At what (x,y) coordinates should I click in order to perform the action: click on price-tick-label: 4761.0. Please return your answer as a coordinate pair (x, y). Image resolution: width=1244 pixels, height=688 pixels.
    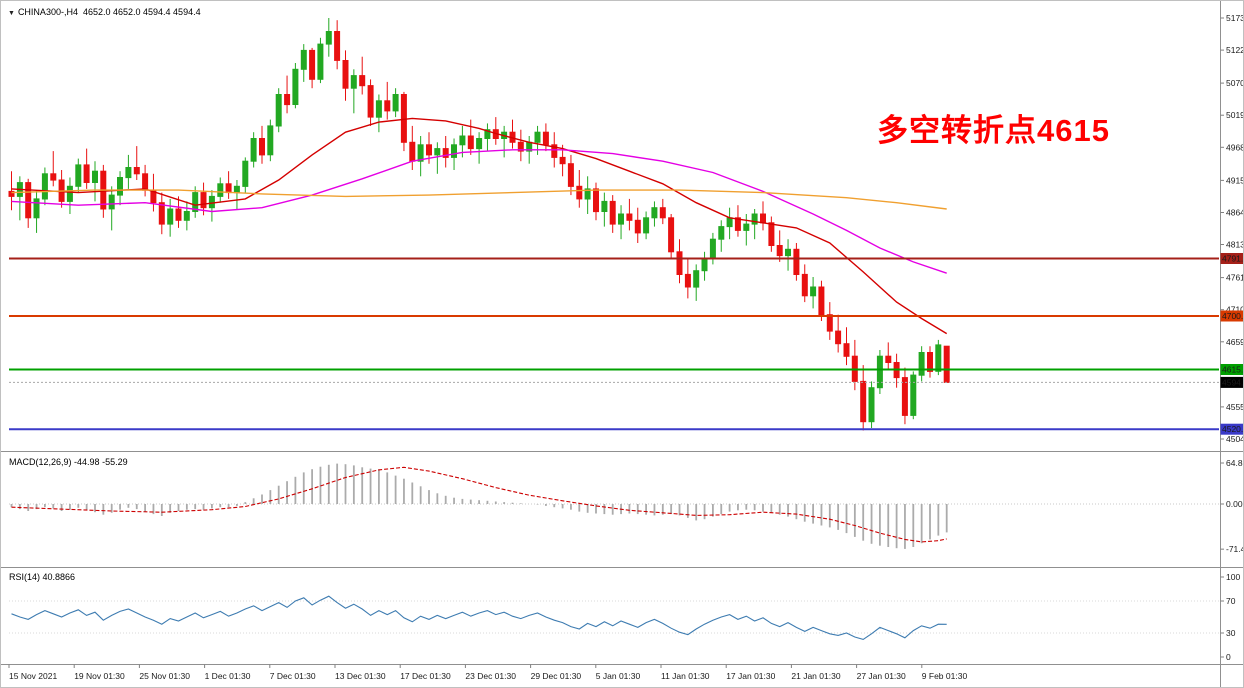
    Looking at the image, I should click on (1235, 278).